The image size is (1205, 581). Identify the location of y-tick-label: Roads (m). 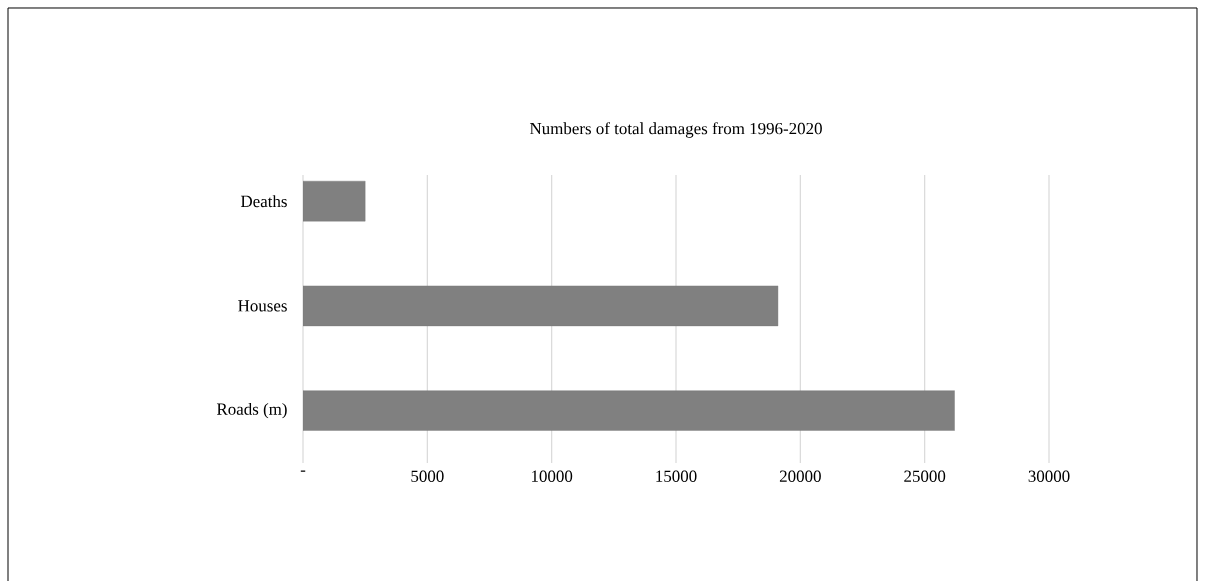
(251, 410).